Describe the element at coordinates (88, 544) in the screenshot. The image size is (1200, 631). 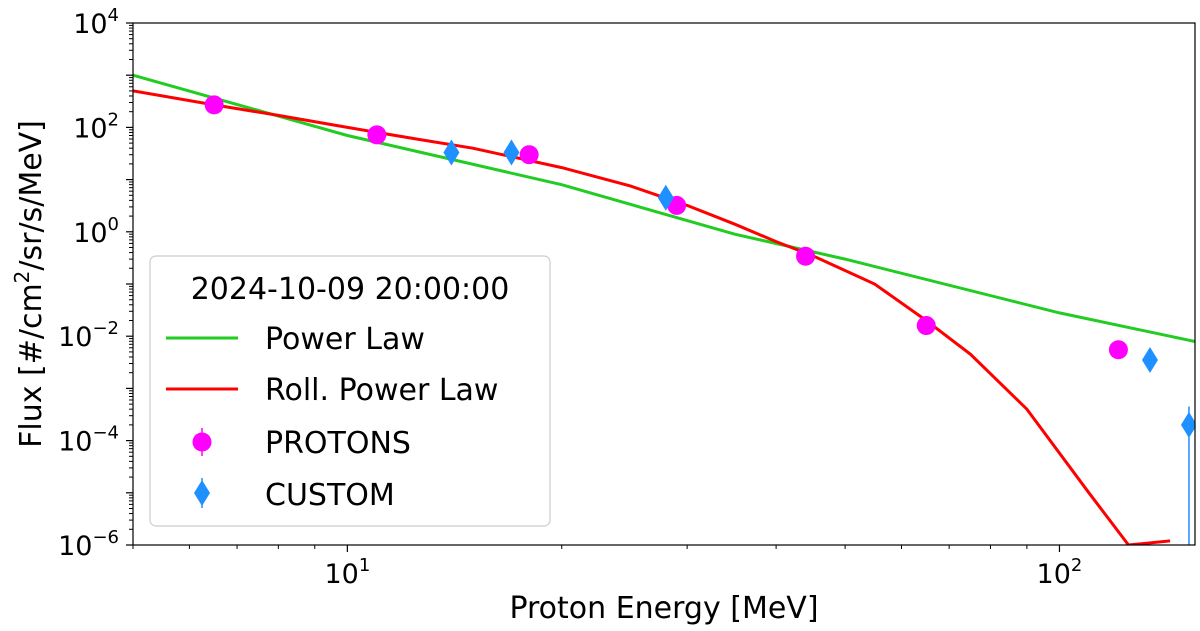
I see `y-tick-label: 10⁻⁶` at that location.